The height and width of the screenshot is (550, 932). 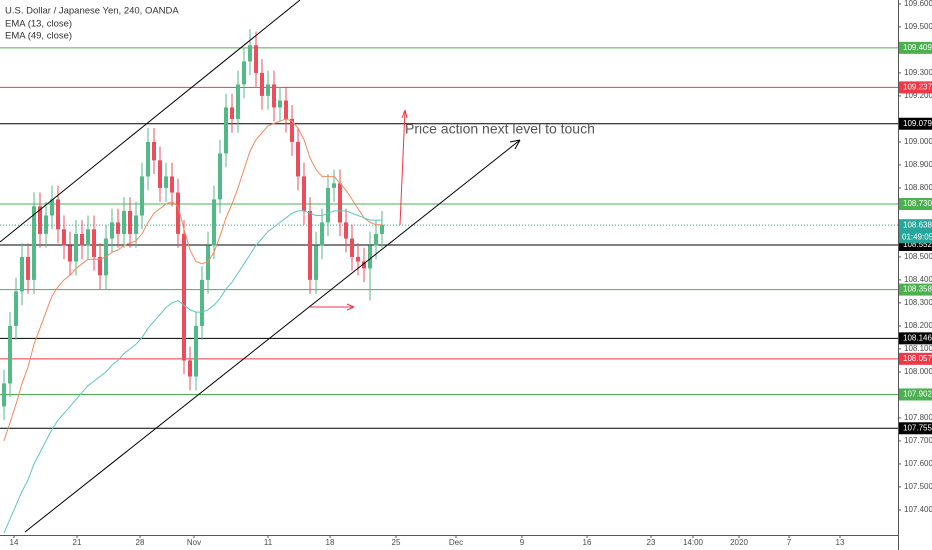 I want to click on last-price-badge, so click(x=915, y=231).